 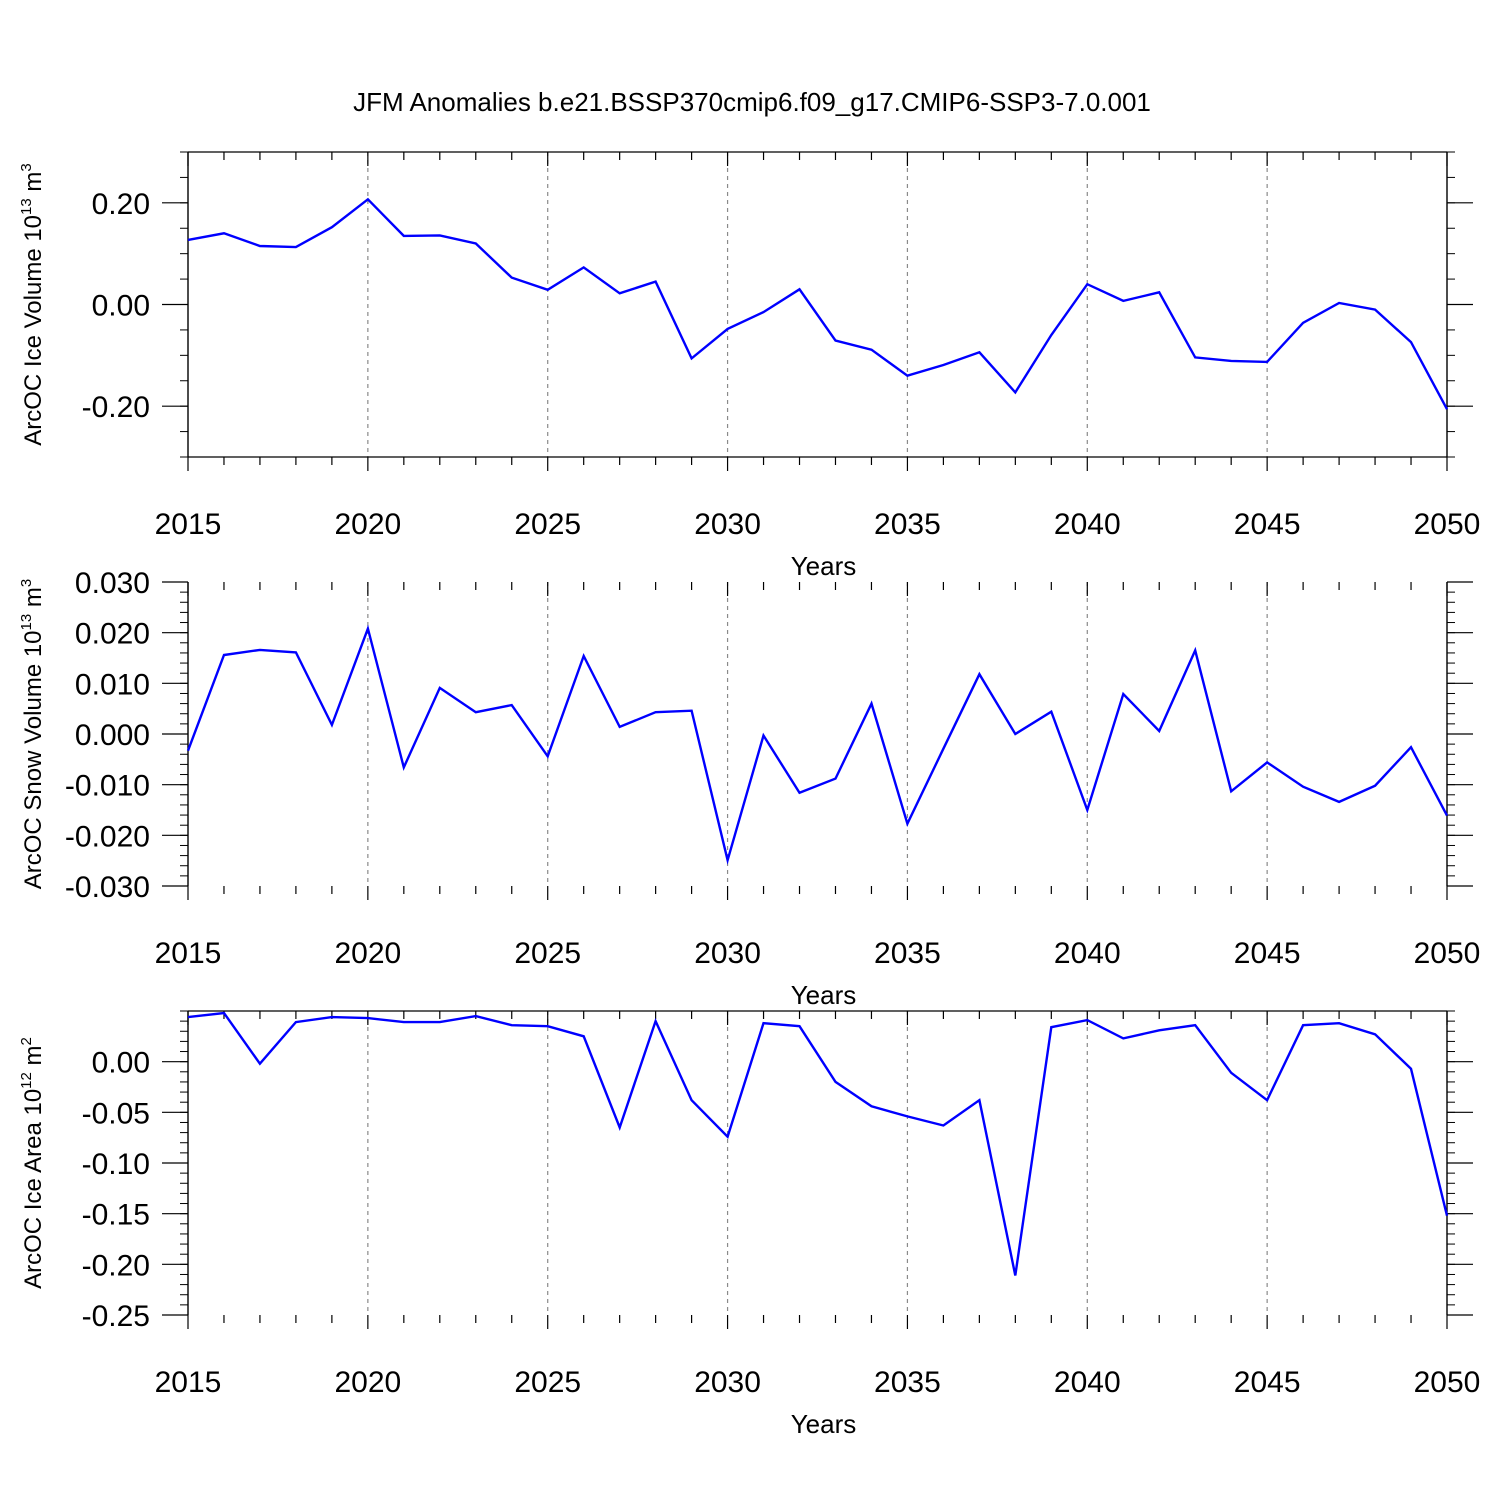 What do you see at coordinates (33, 330) in the screenshot?
I see `y-axis-label-text: ArcOC Ice Volume 10` at bounding box center [33, 330].